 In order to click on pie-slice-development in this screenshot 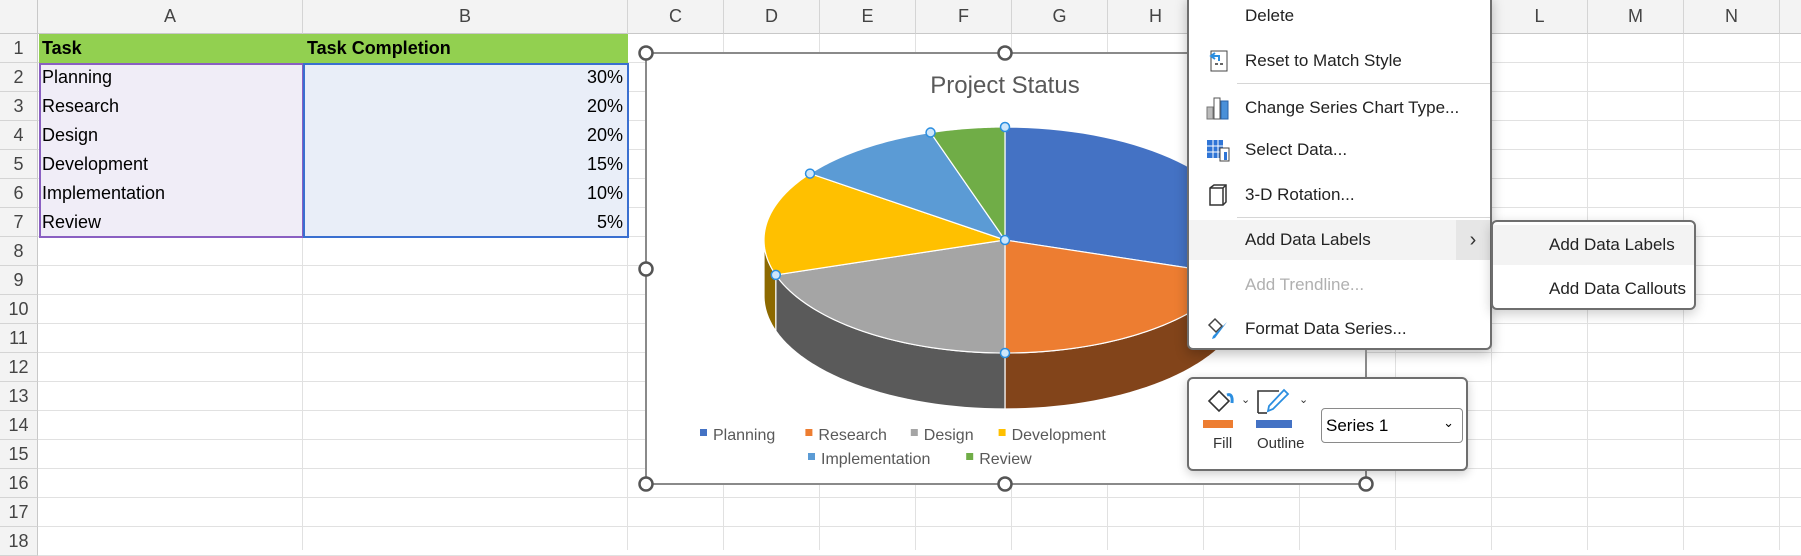, I will do `click(884, 224)`.